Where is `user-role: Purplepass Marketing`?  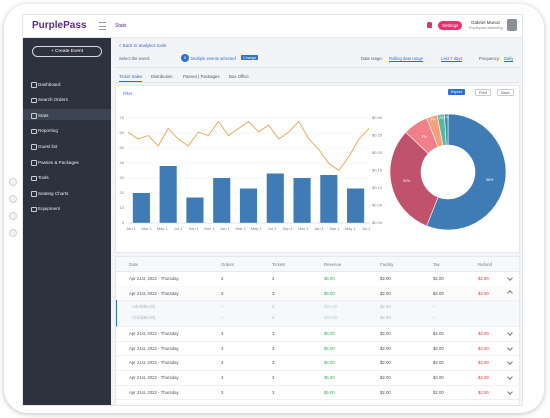
user-role: Purplepass Marketing is located at coordinates (486, 28).